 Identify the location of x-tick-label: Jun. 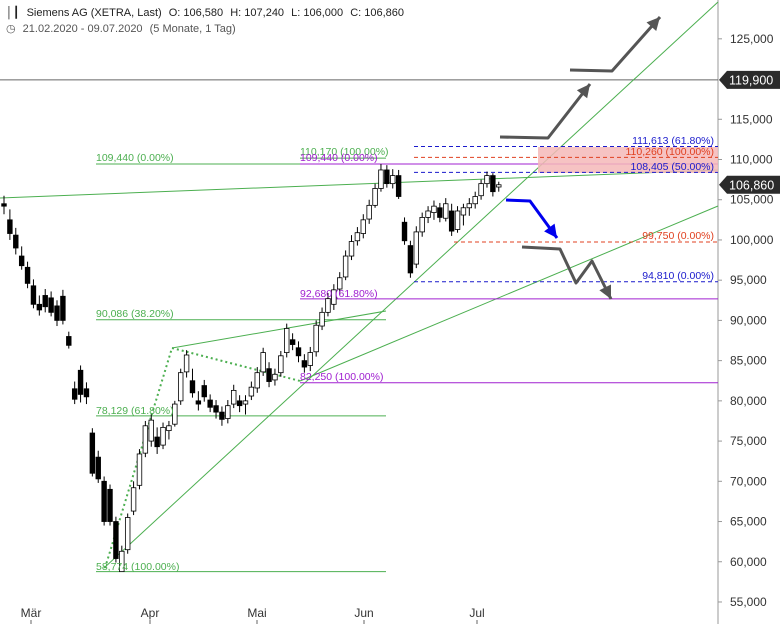
(363, 613).